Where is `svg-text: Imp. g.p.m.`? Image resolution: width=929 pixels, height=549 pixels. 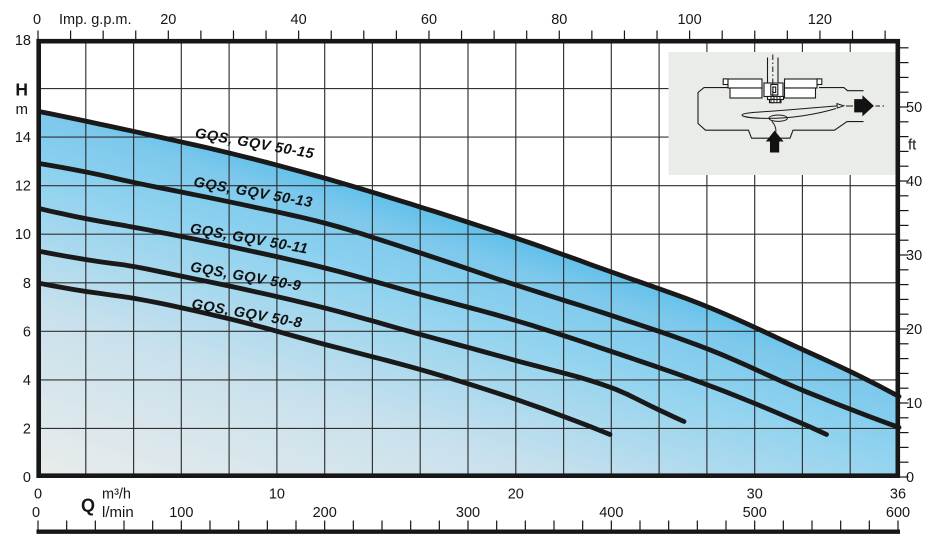
svg-text: Imp. g.p.m. is located at coordinates (95, 20).